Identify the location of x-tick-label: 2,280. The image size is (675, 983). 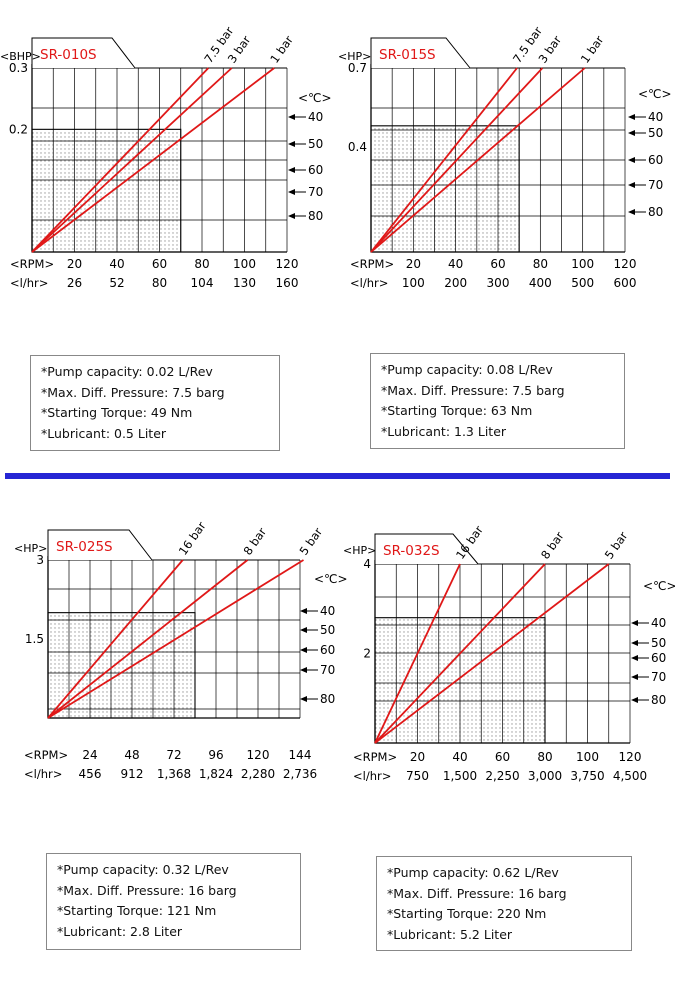
(258, 774).